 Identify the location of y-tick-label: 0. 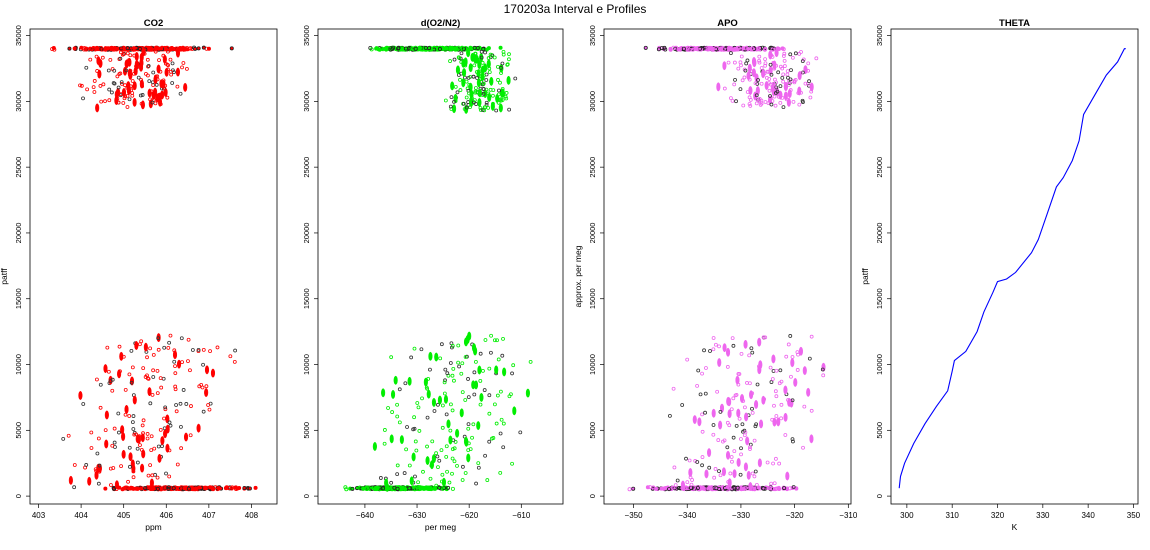
(879, 496).